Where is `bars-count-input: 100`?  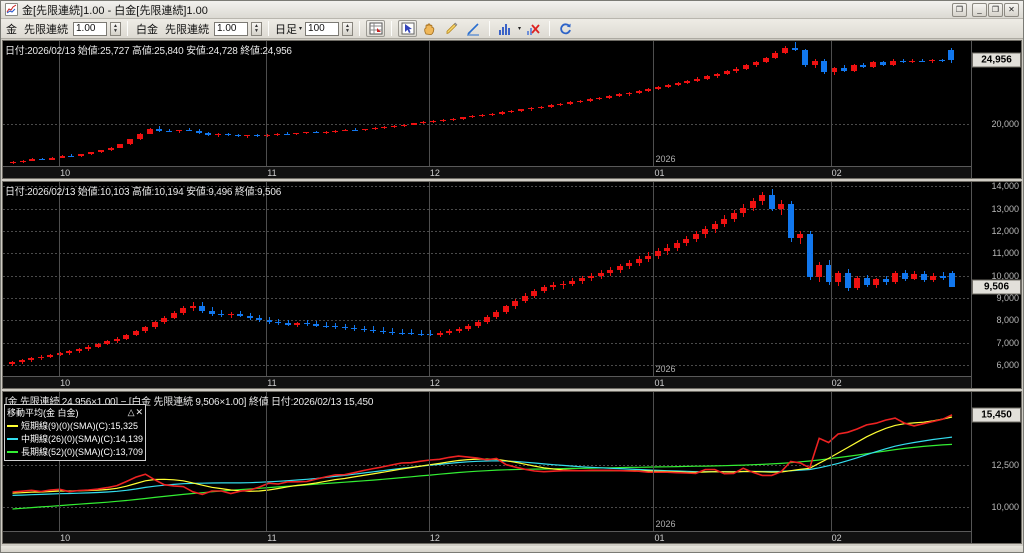
bars-count-input: 100 is located at coordinates (322, 28).